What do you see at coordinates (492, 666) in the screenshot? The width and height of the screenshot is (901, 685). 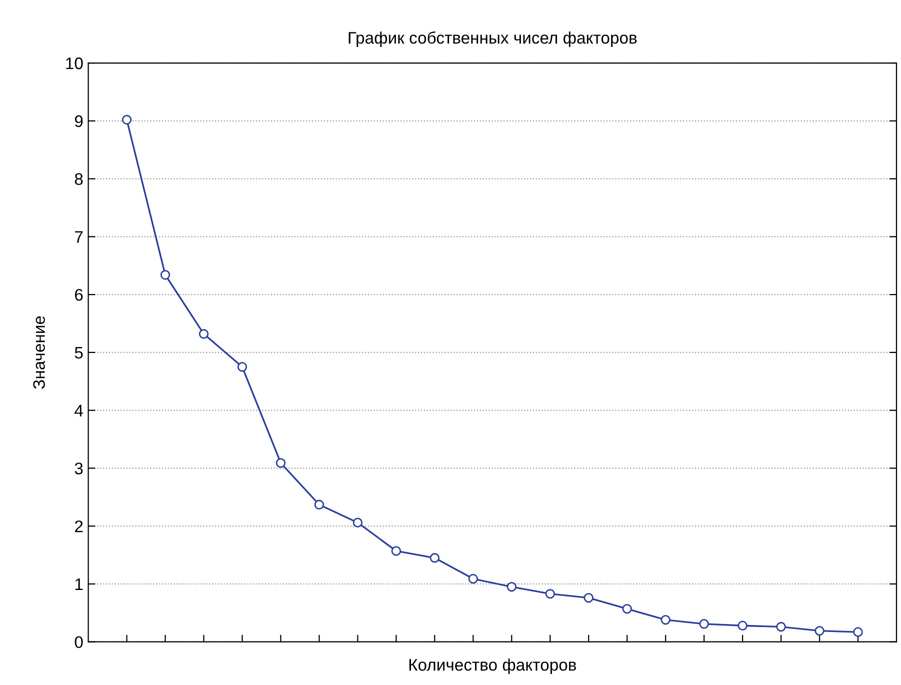 I see `x-axis-title: Количество факторов` at bounding box center [492, 666].